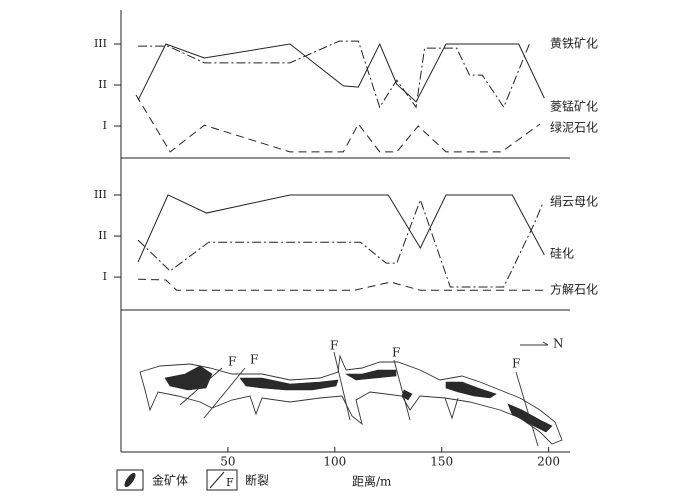 This screenshot has height=500, width=700. I want to click on legend-ore-box, so click(130, 480).